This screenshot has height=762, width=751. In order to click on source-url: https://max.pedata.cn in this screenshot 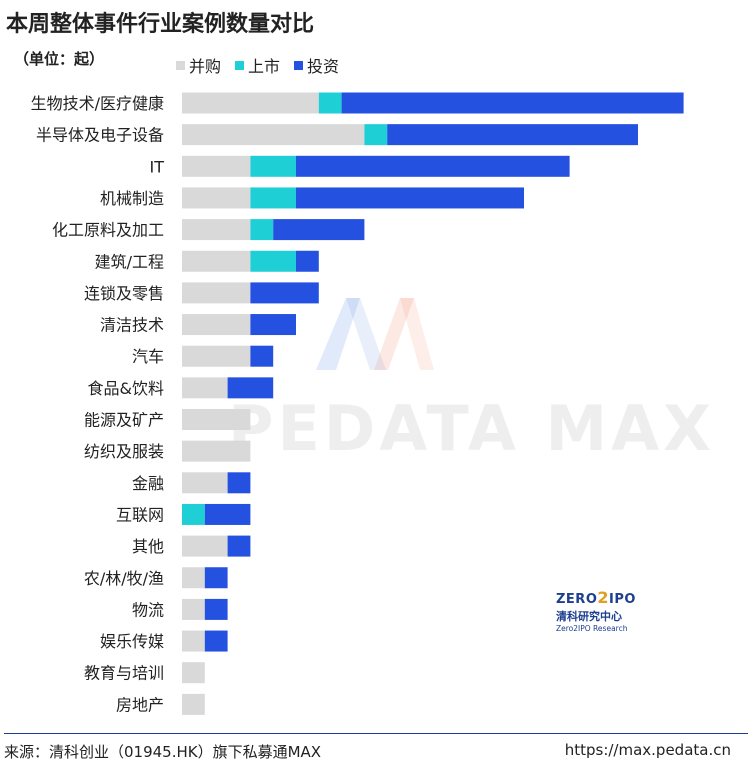, I will do `click(647, 750)`.